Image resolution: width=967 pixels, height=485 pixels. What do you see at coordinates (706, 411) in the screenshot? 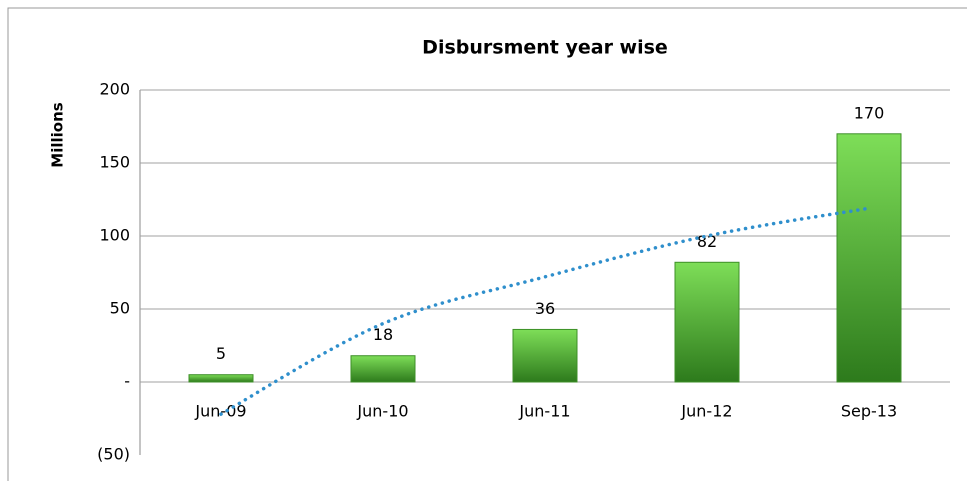
I see `x-tick-label: Jun-12` at bounding box center [706, 411].